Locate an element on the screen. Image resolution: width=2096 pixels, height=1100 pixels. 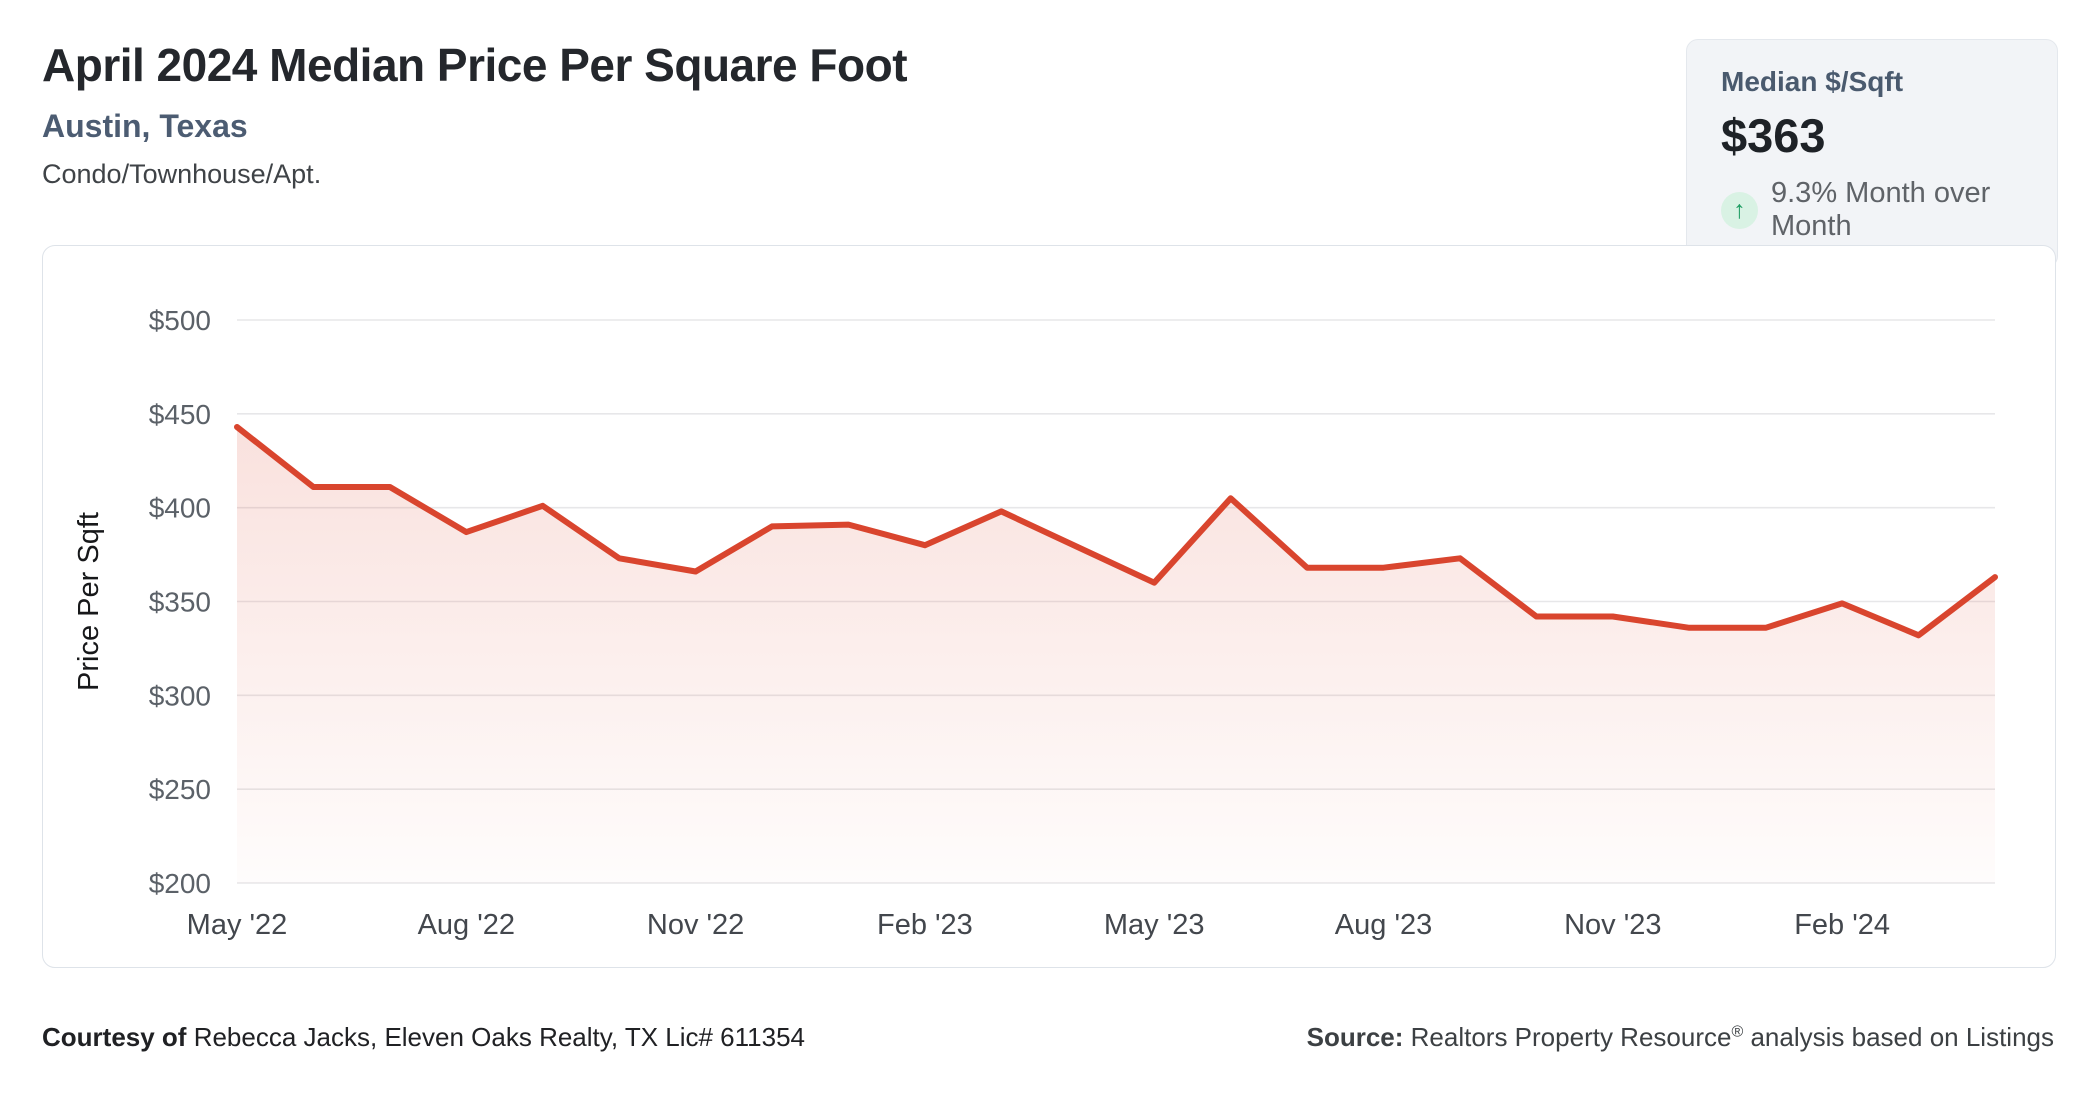
property-type-subtitle: Condo/Townhouse/Apt. is located at coordinates (182, 174).